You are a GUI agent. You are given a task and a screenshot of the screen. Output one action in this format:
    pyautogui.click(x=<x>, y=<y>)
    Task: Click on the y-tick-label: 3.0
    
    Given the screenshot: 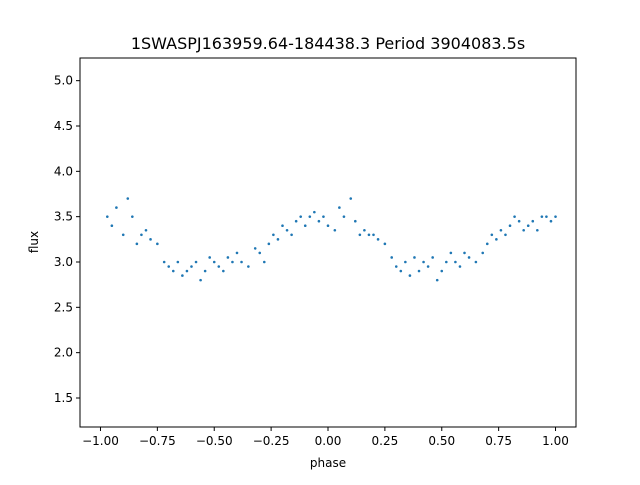 What is the action you would take?
    pyautogui.click(x=63, y=262)
    